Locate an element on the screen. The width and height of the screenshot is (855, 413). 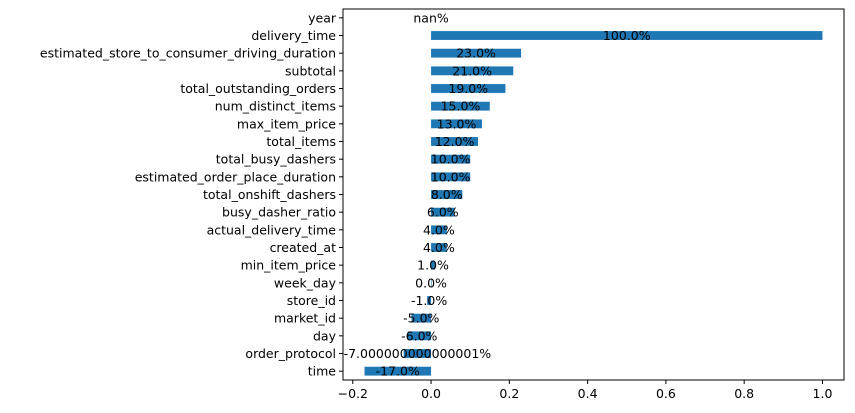
data-label-total_outstanding_orders: 19.0% is located at coordinates (468, 88).